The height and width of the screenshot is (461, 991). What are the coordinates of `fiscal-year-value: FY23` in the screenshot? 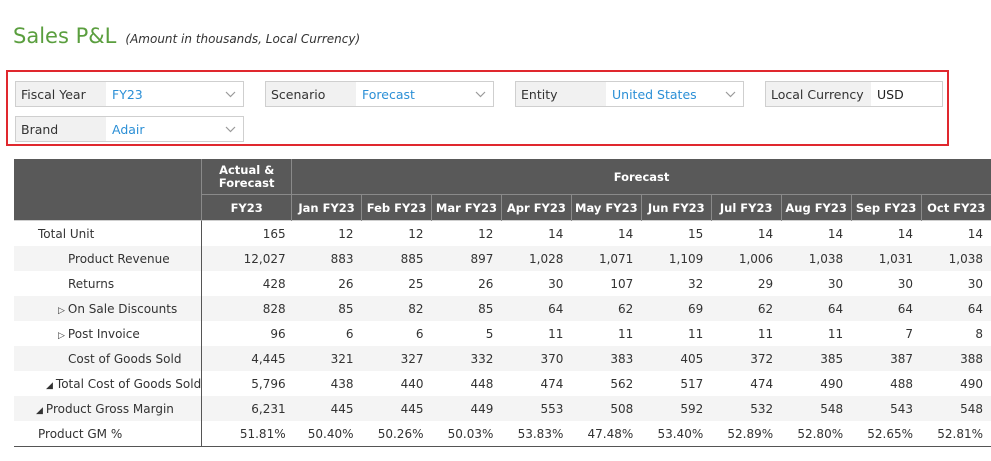 It's located at (127, 94).